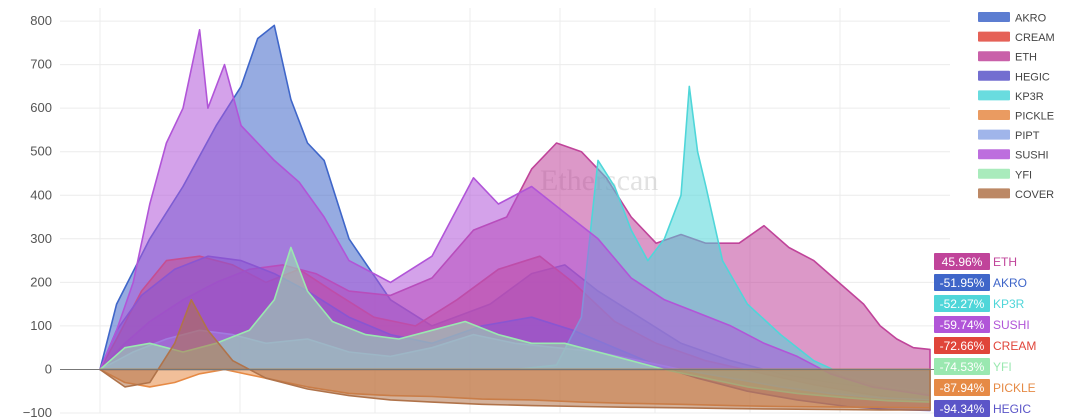  What do you see at coordinates (1005, 262) in the screenshot?
I see `end-badge-name: ETH` at bounding box center [1005, 262].